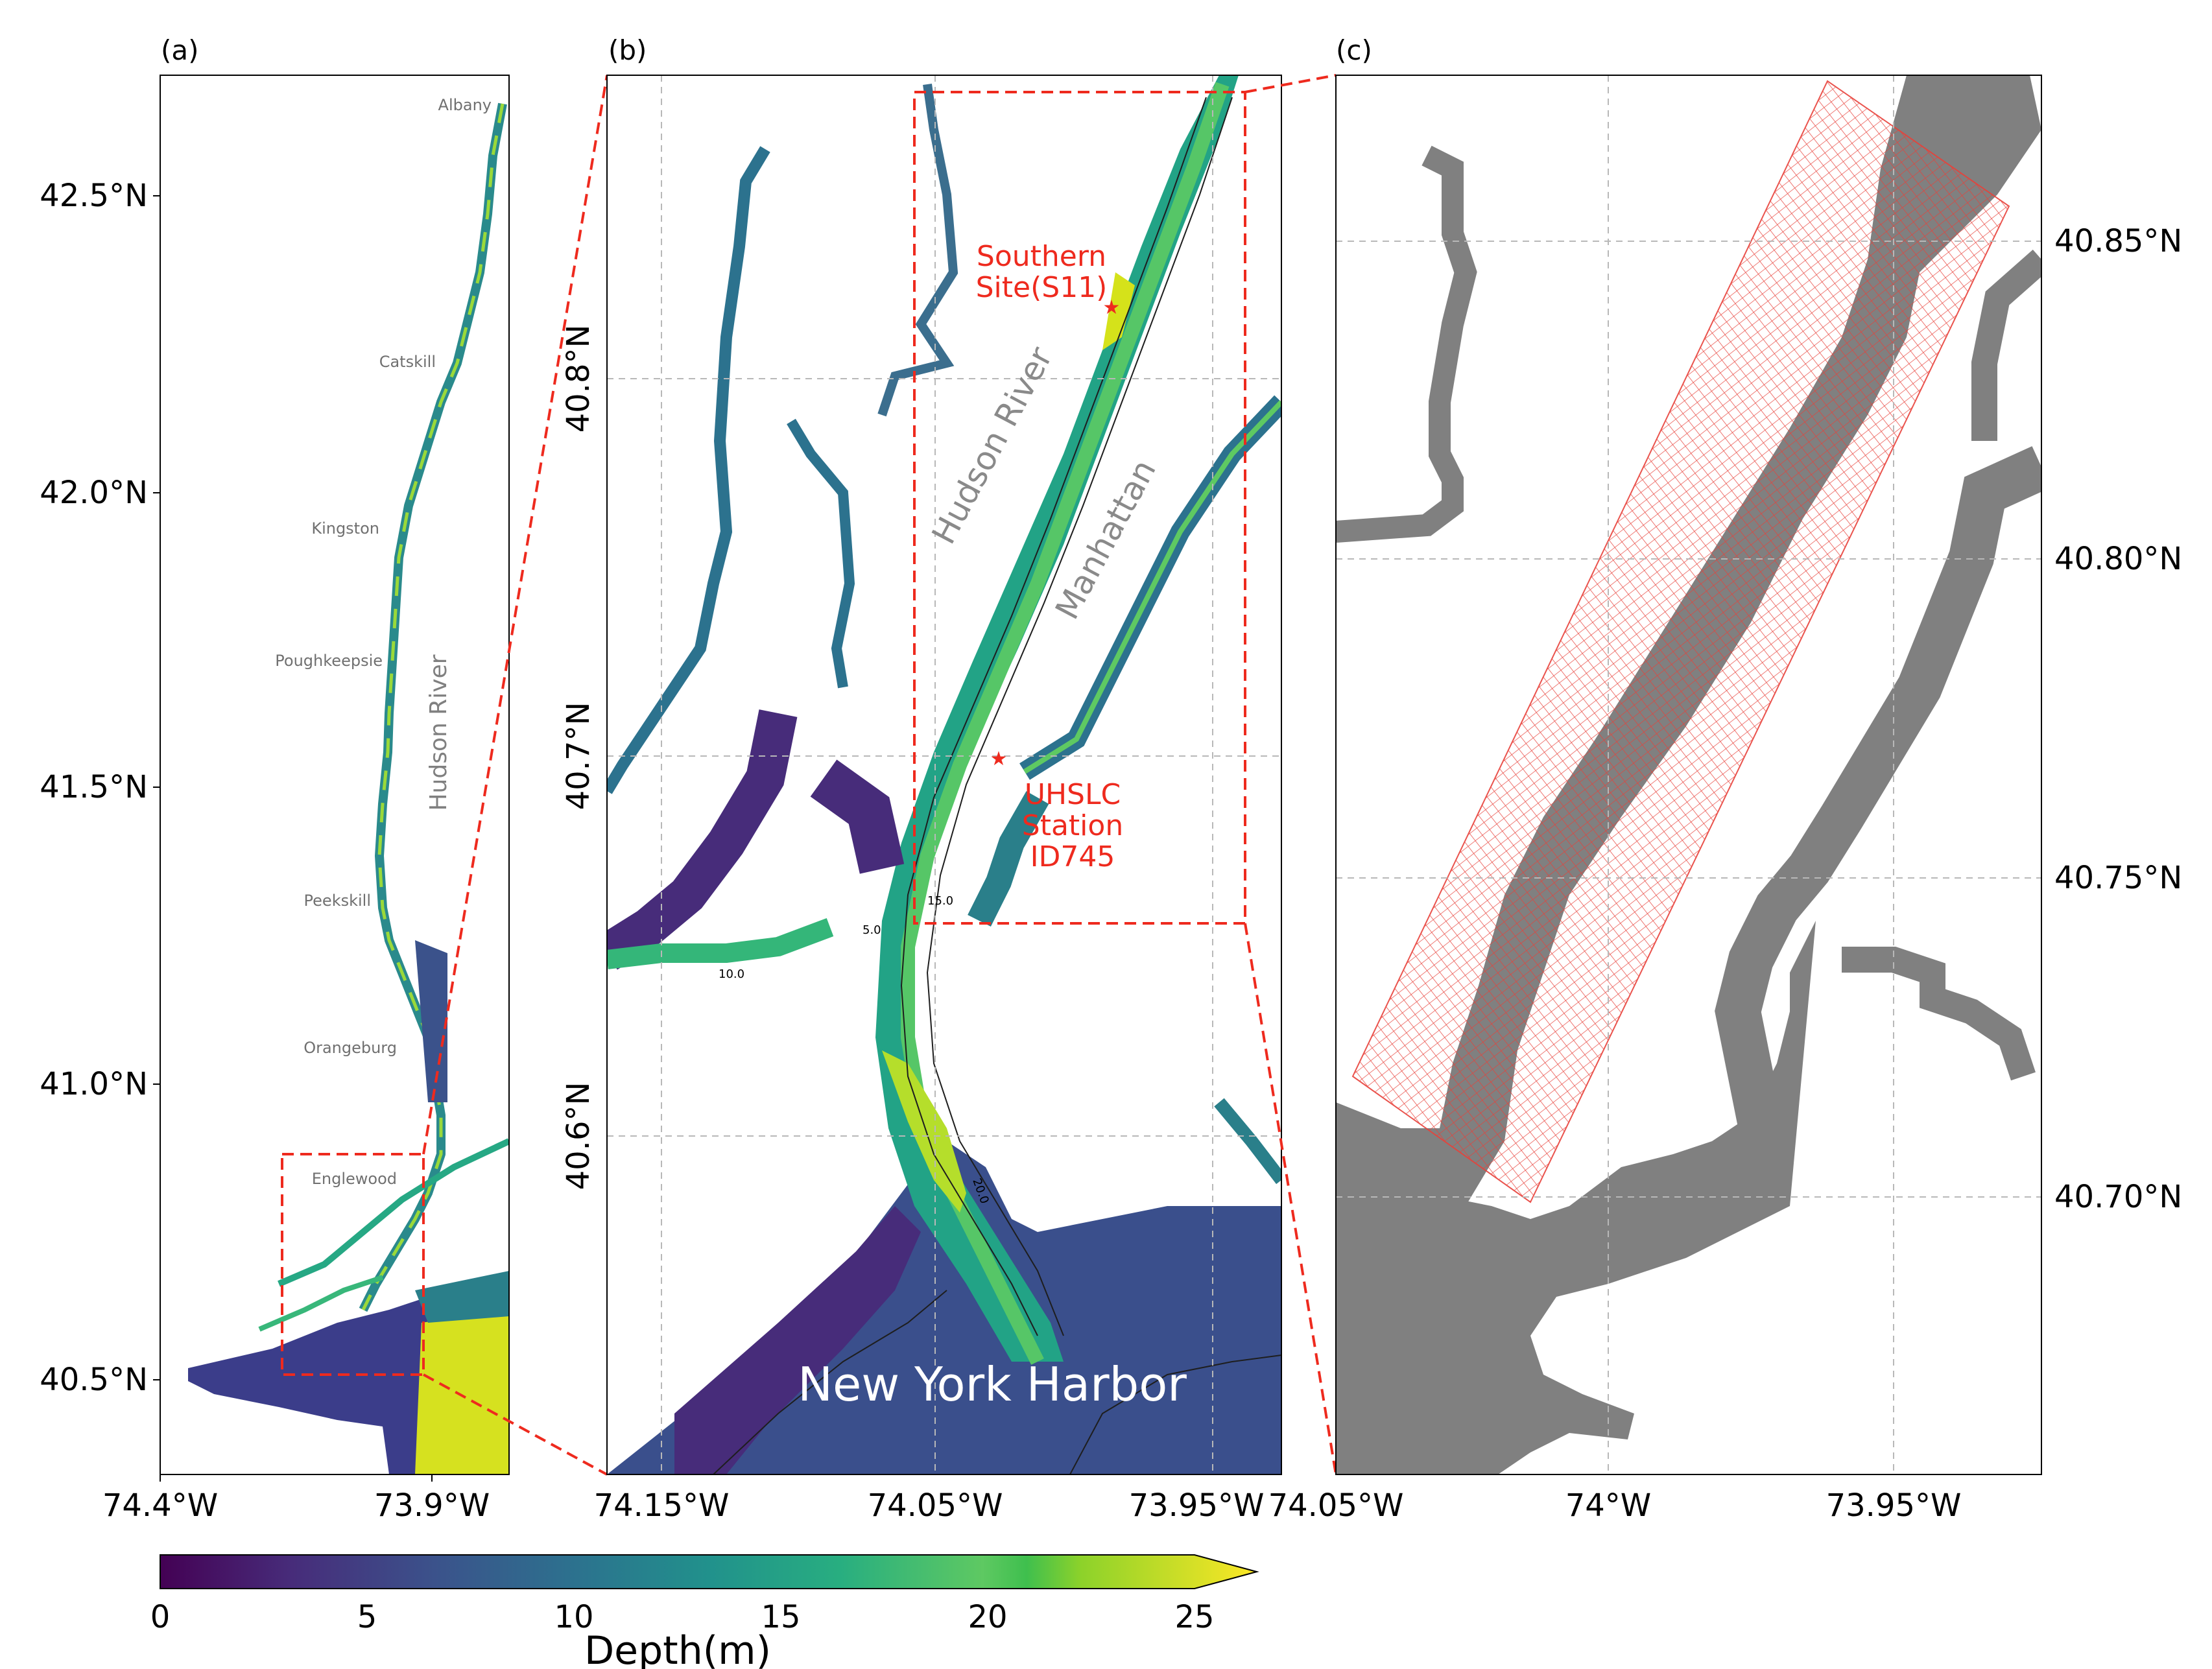  What do you see at coordinates (354, 1179) in the screenshot?
I see `city-label: Englewood` at bounding box center [354, 1179].